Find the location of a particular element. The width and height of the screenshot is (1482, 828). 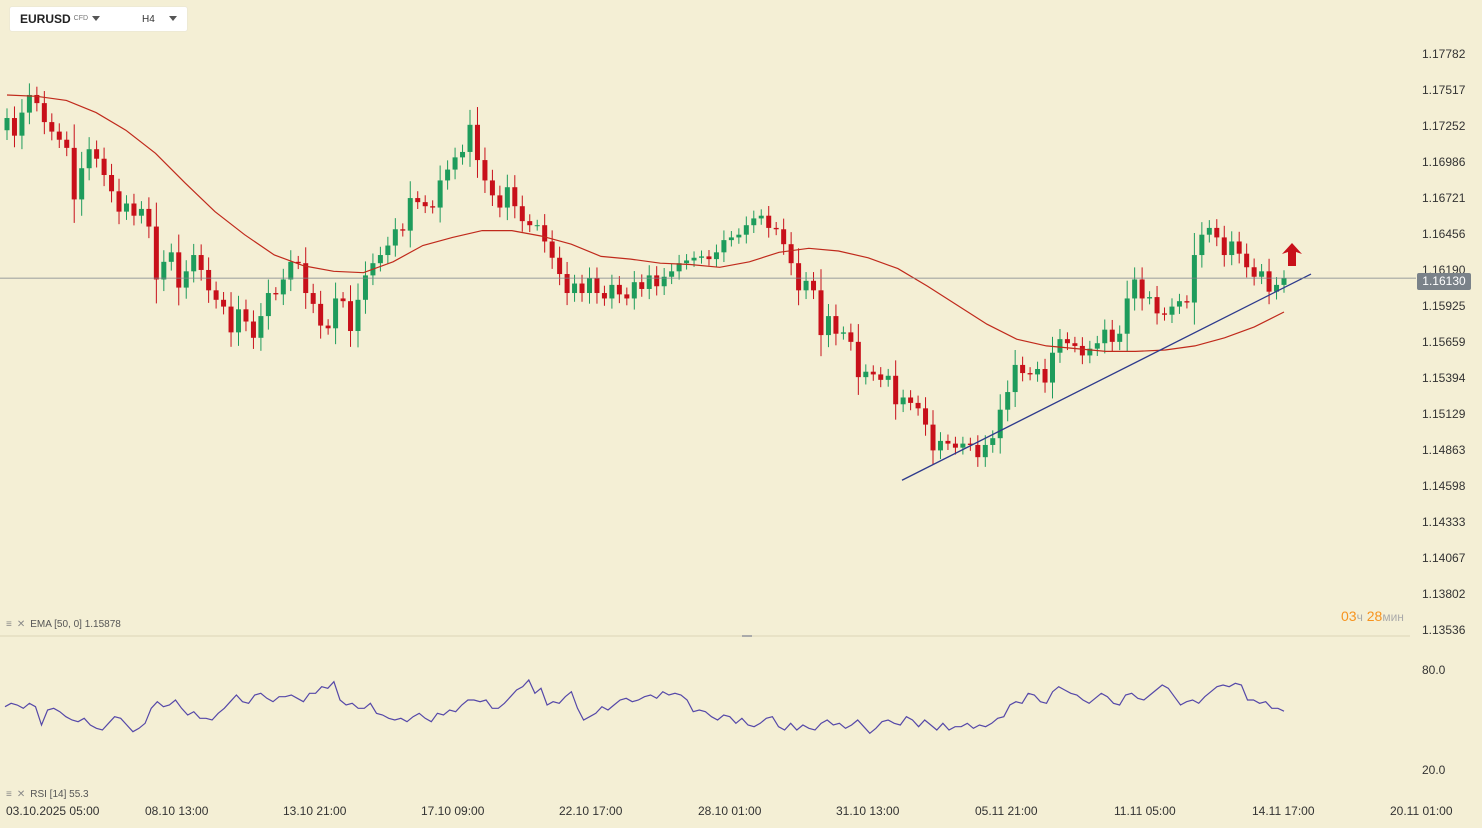

symbol-toolbar: EURUSD CFD H4 is located at coordinates (98, 19).